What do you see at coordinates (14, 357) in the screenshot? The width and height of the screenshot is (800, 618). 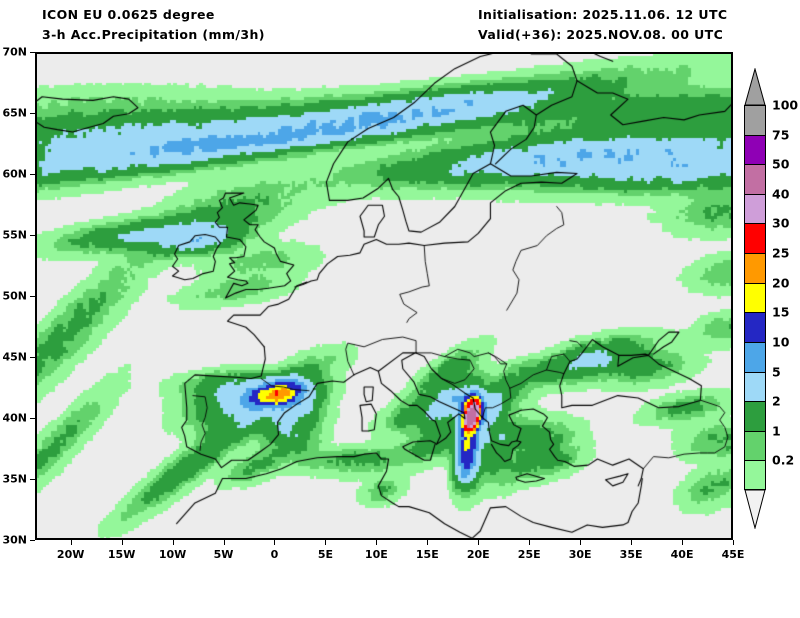 I see `y-axis-label: 45N` at bounding box center [14, 357].